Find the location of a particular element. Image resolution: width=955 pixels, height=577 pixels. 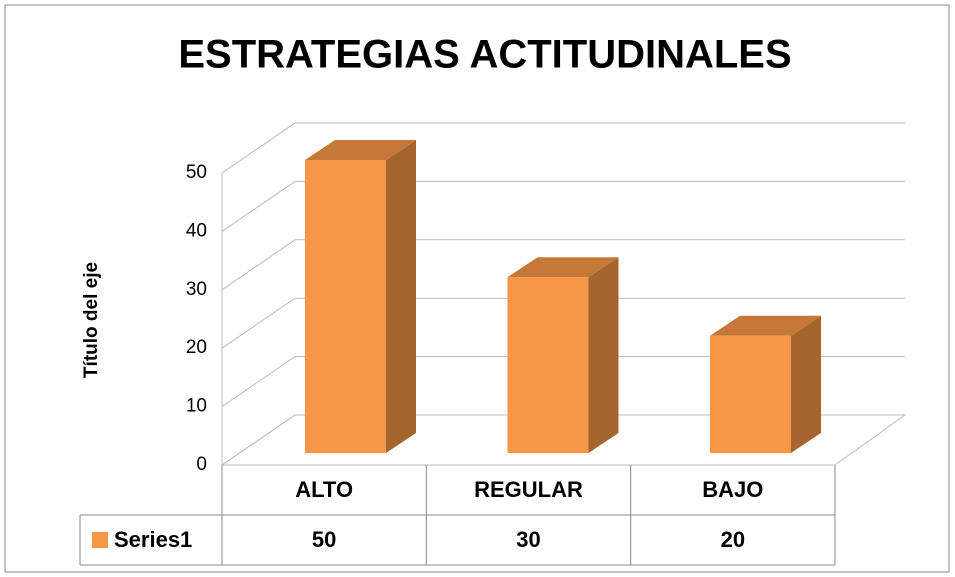

table-value: 20 is located at coordinates (733, 539).